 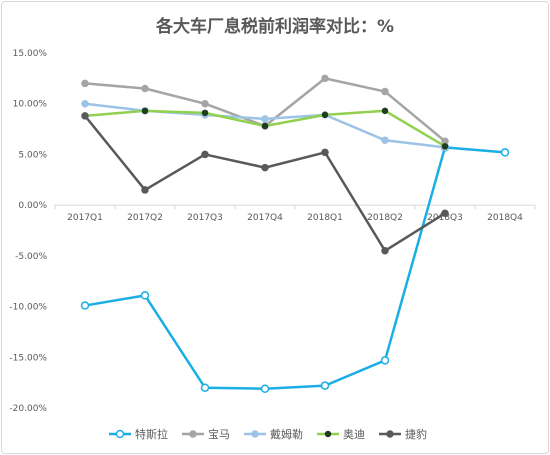 What do you see at coordinates (286, 434) in the screenshot?
I see `legend-label: 戴姆勒` at bounding box center [286, 434].